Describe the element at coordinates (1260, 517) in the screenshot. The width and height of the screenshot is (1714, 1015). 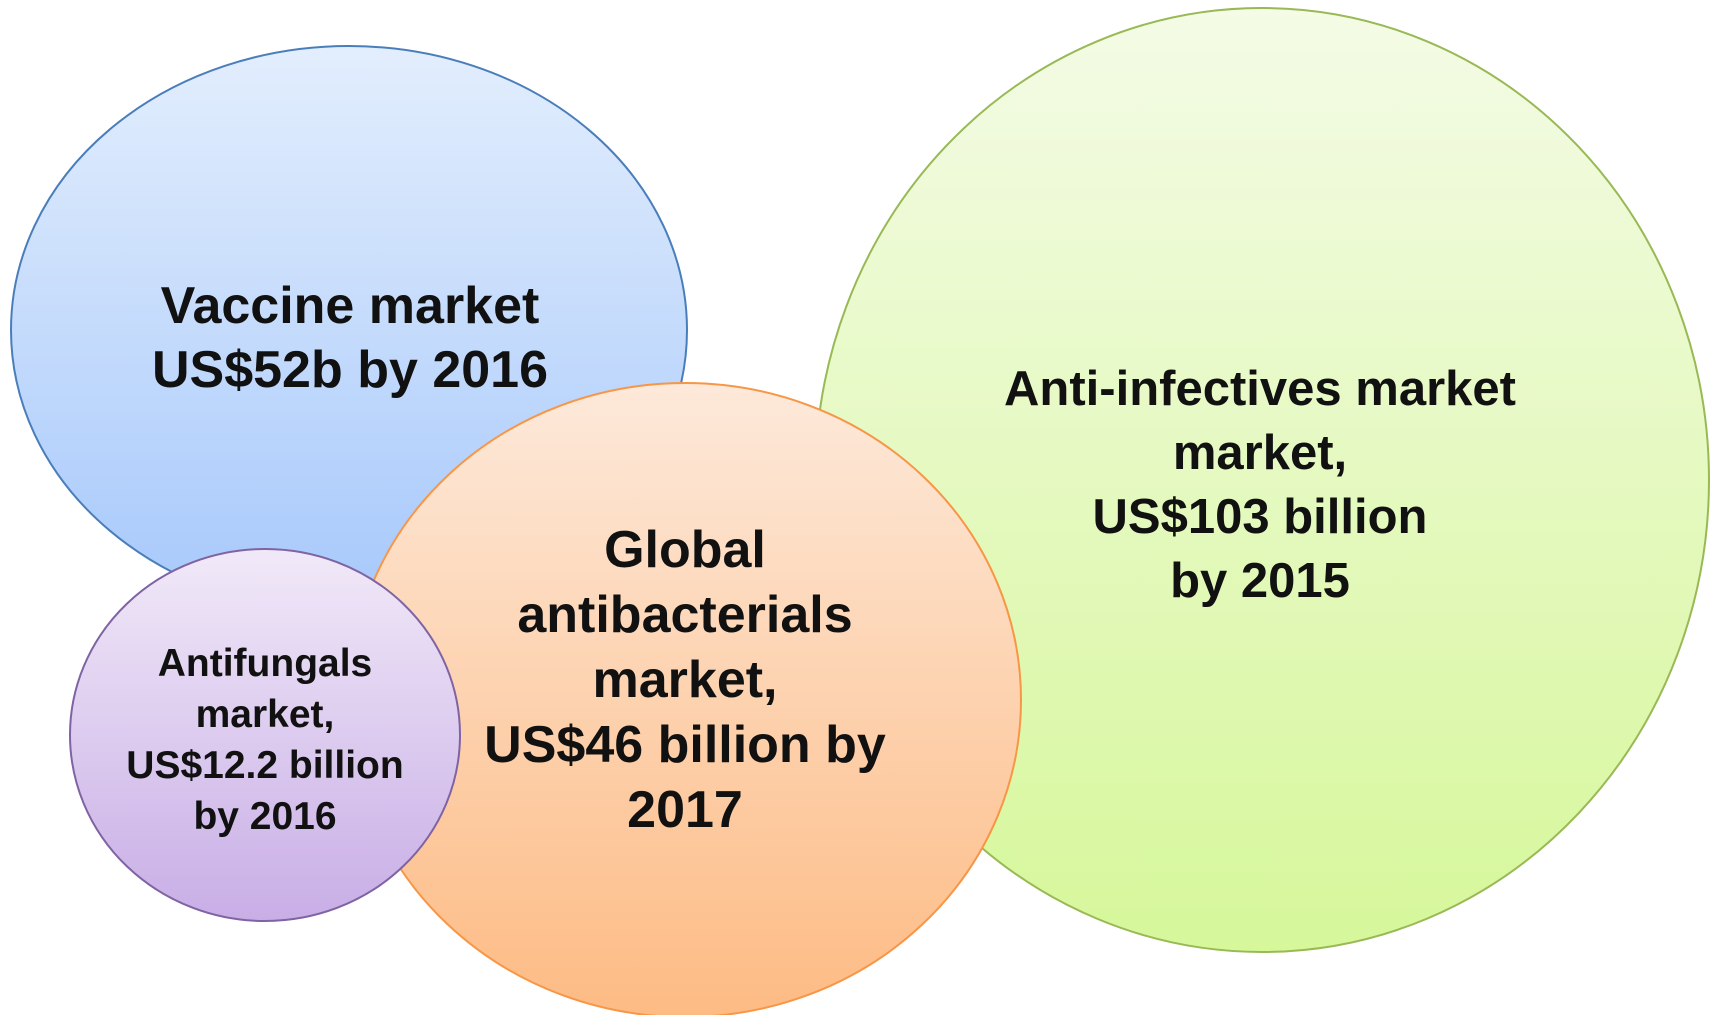
I see `anti-infectives-label-line: US$103 billion` at that location.